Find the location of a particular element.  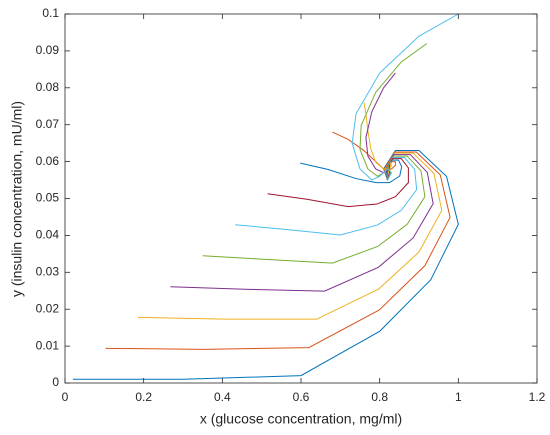

y-tick-label: 0.08 is located at coordinates (48, 87).